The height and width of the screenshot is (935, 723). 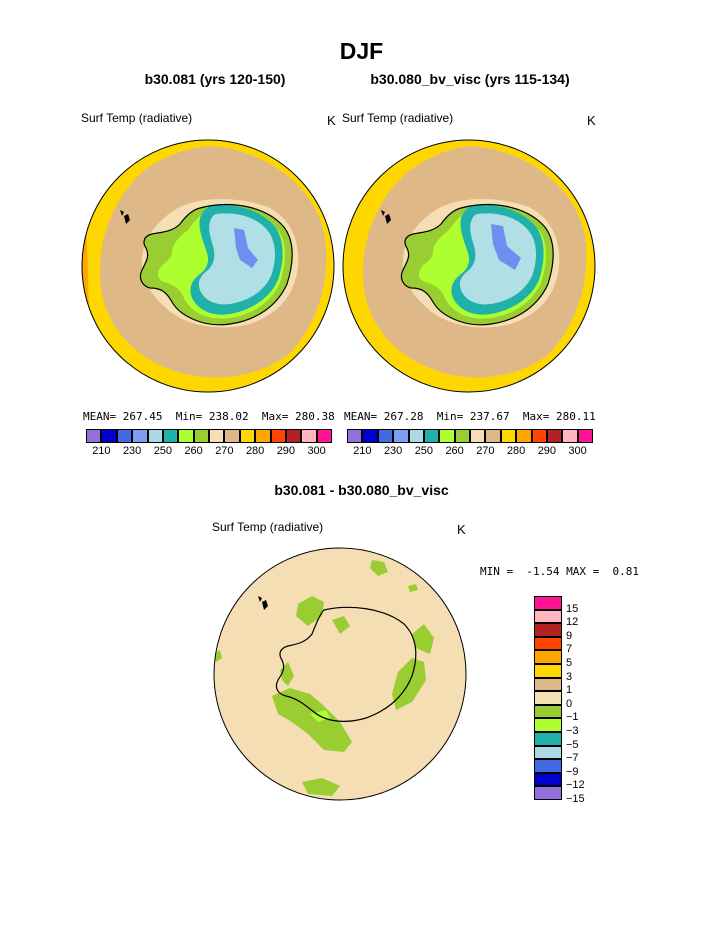 I want to click on panel2-colorbar-tick-label: 260, so click(x=454, y=451).